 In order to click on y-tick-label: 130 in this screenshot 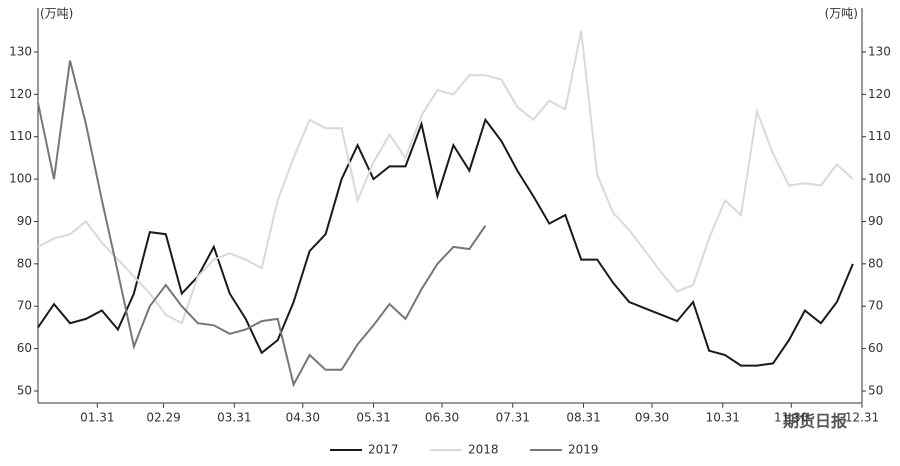, I will do `click(20, 51)`.